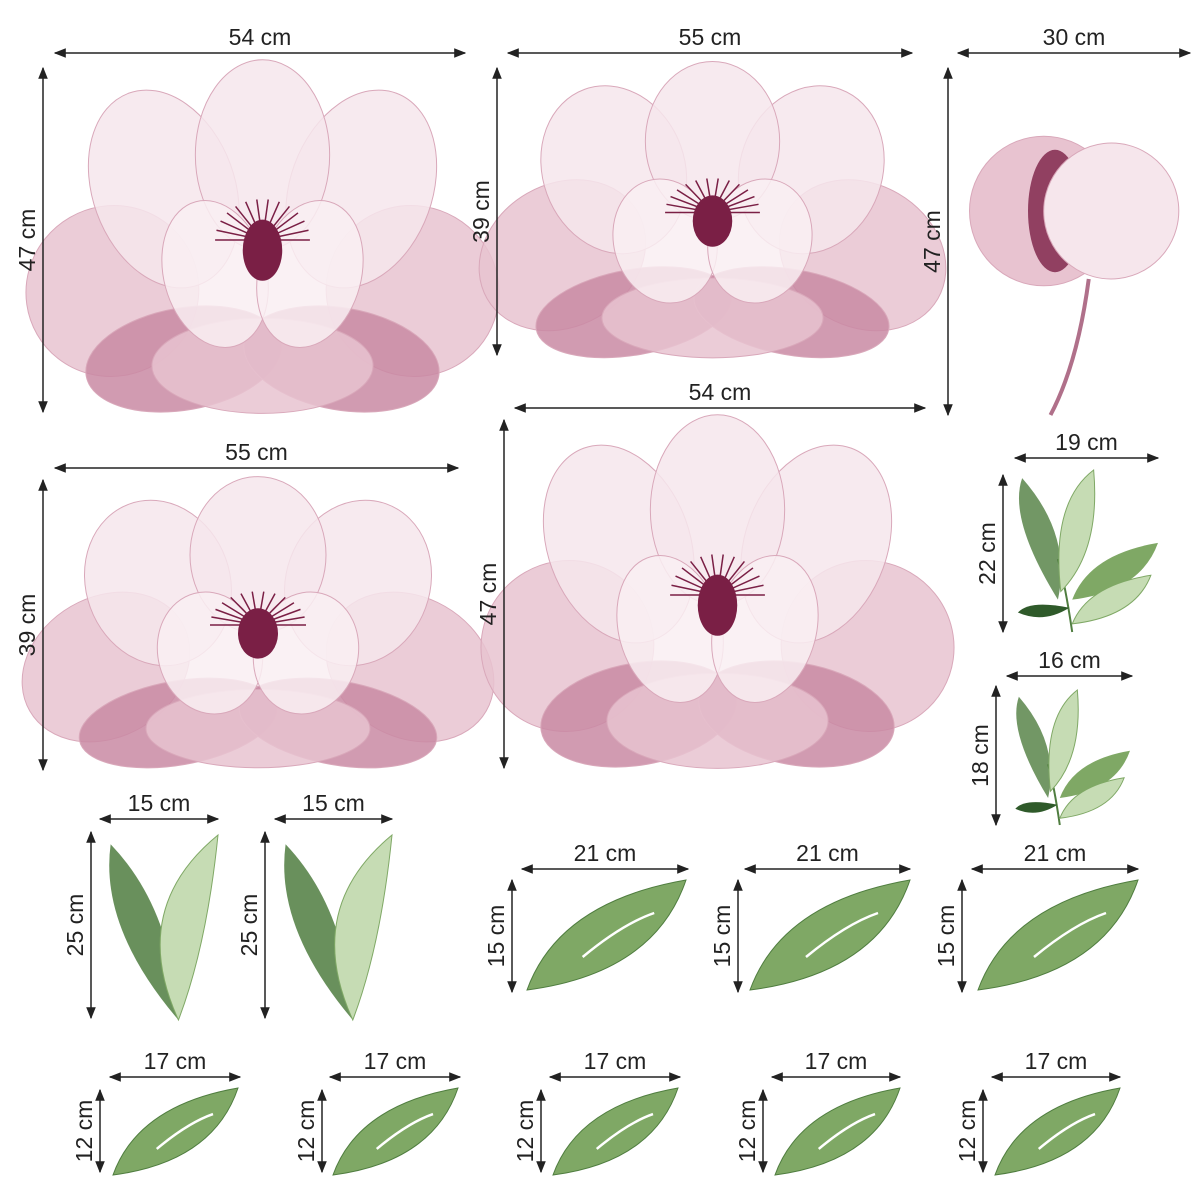 The width and height of the screenshot is (1200, 1200). What do you see at coordinates (1069, 347) in the screenshot?
I see `stem` at bounding box center [1069, 347].